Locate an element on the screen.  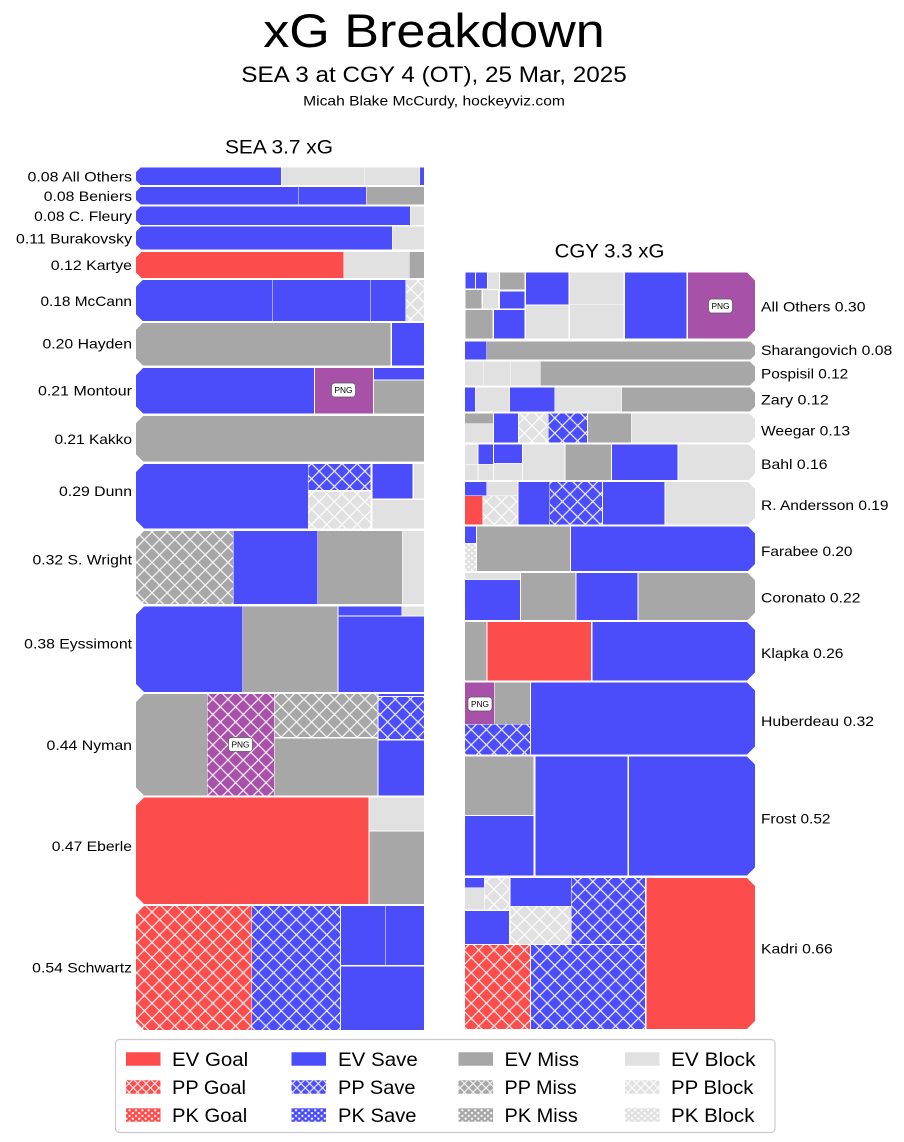
svg-text: PK Block is located at coordinates (713, 1116).